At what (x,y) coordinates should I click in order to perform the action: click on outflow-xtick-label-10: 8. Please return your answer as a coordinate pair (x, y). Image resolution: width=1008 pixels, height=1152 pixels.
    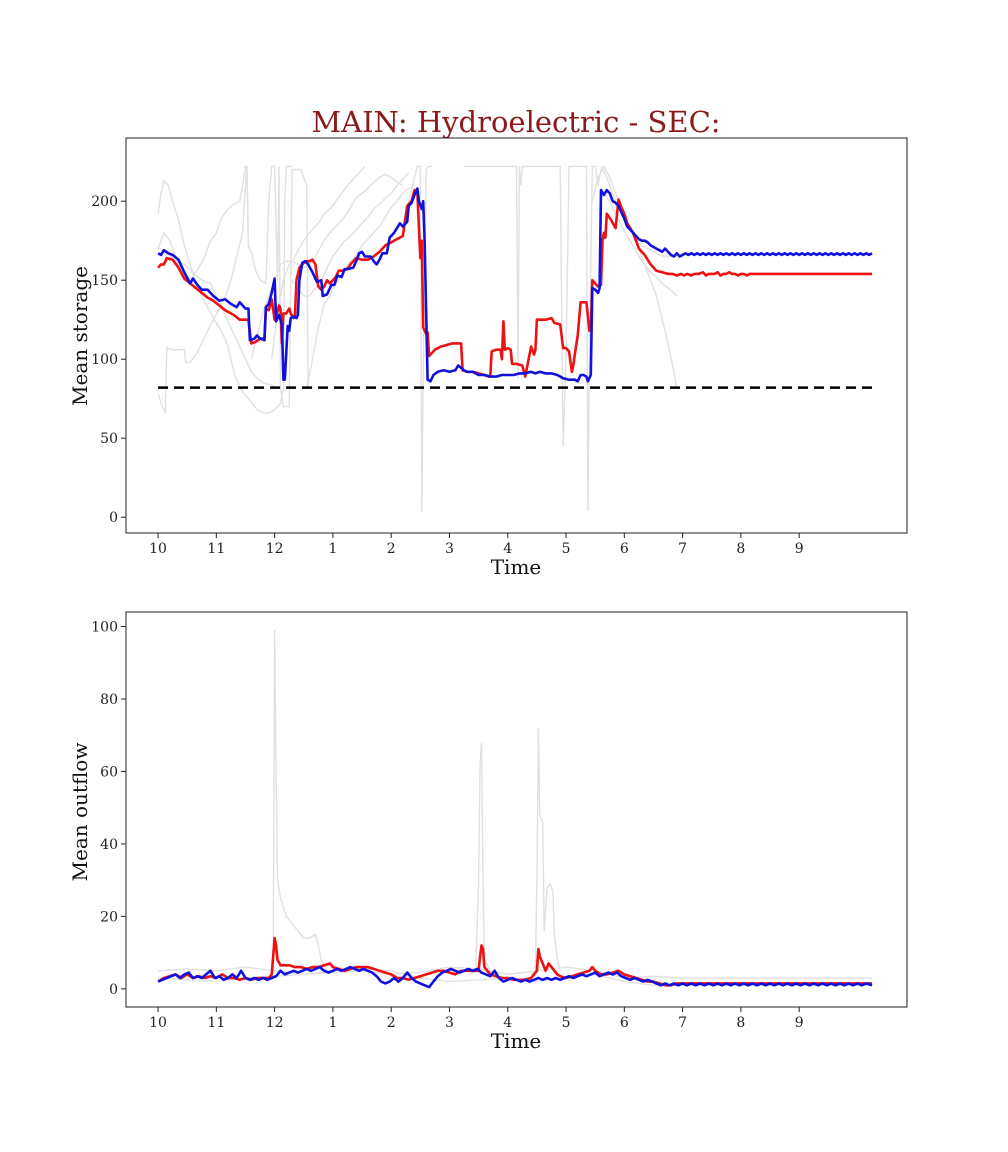
    Looking at the image, I should click on (740, 1023).